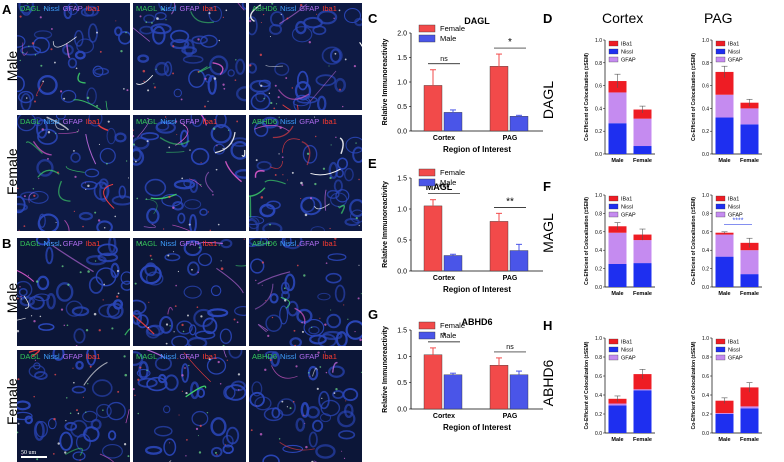 This screenshot has width=784, height=462. What do you see at coordinates (29, 453) in the screenshot?
I see `scale-bar-label: 50 um` at bounding box center [29, 453].